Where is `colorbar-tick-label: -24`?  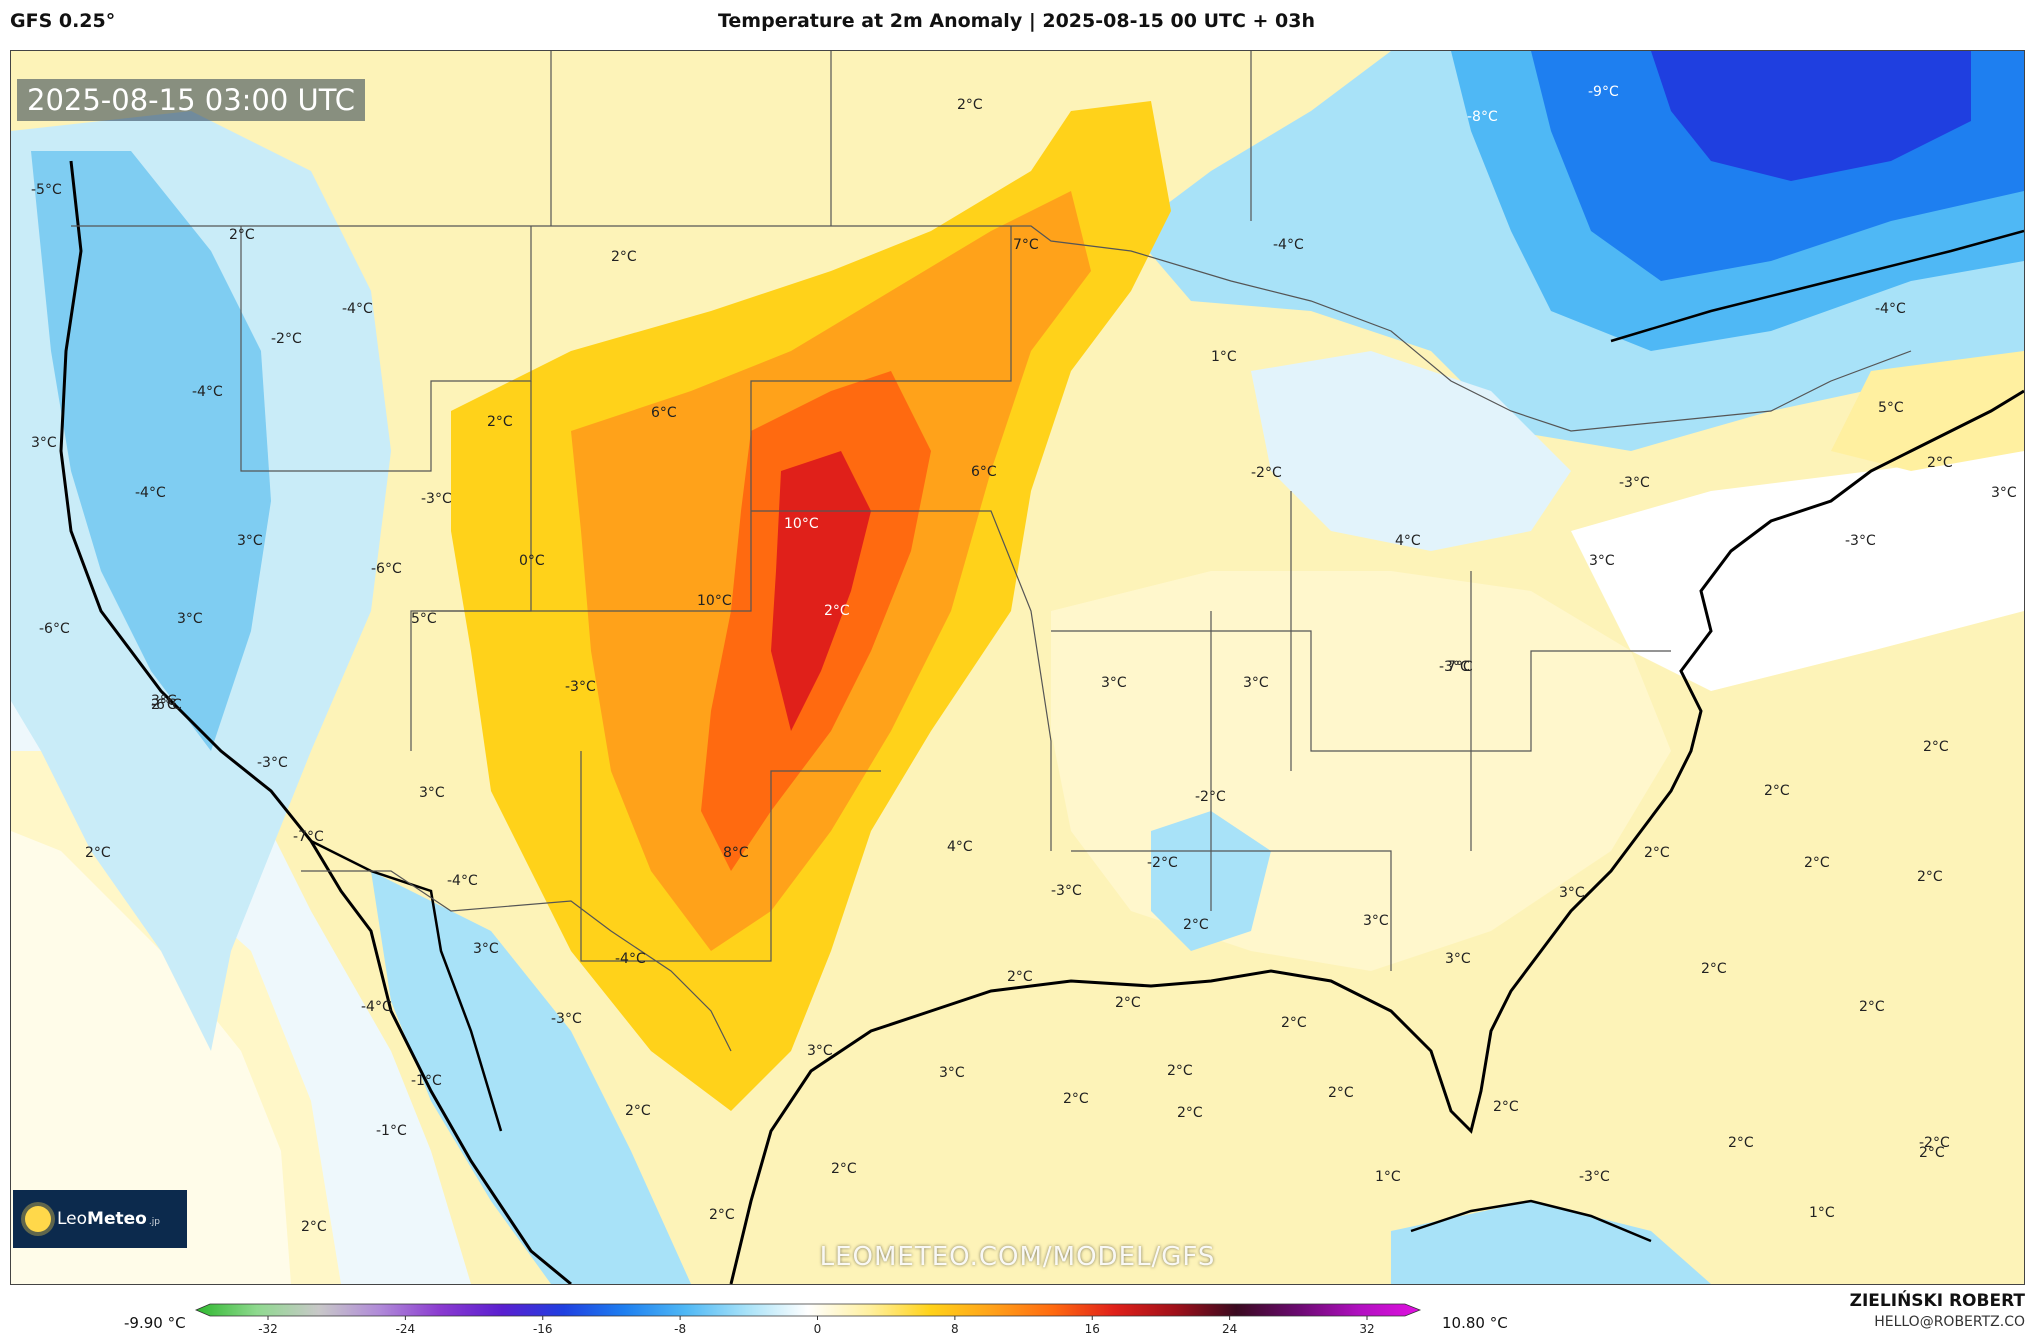 colorbar-tick-label: -24 is located at coordinates (406, 1329).